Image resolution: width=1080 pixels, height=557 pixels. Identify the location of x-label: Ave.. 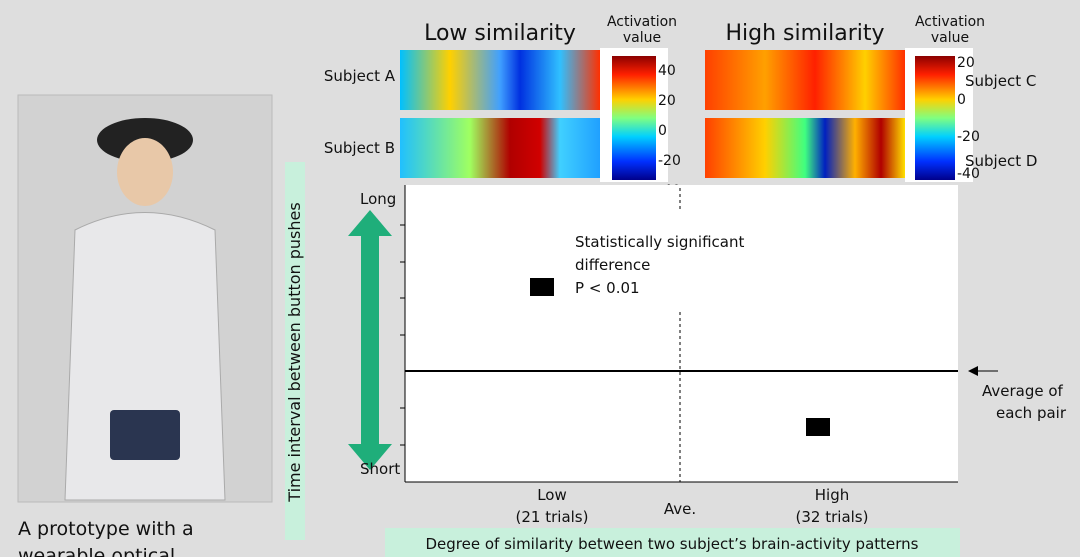
(680, 509).